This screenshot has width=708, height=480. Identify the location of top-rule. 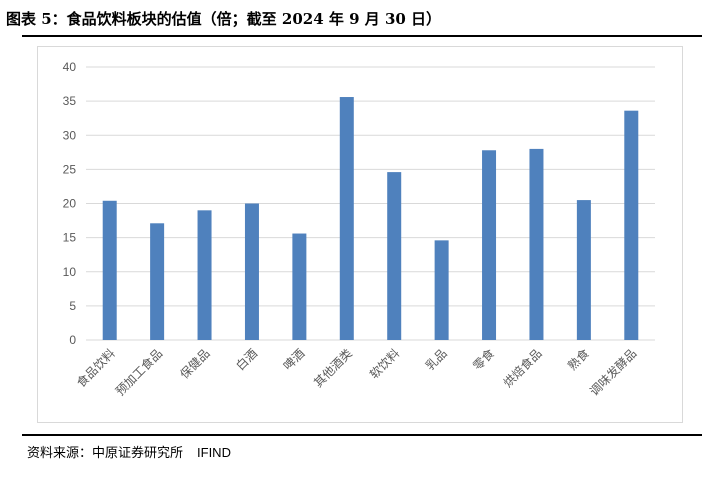
(362, 36).